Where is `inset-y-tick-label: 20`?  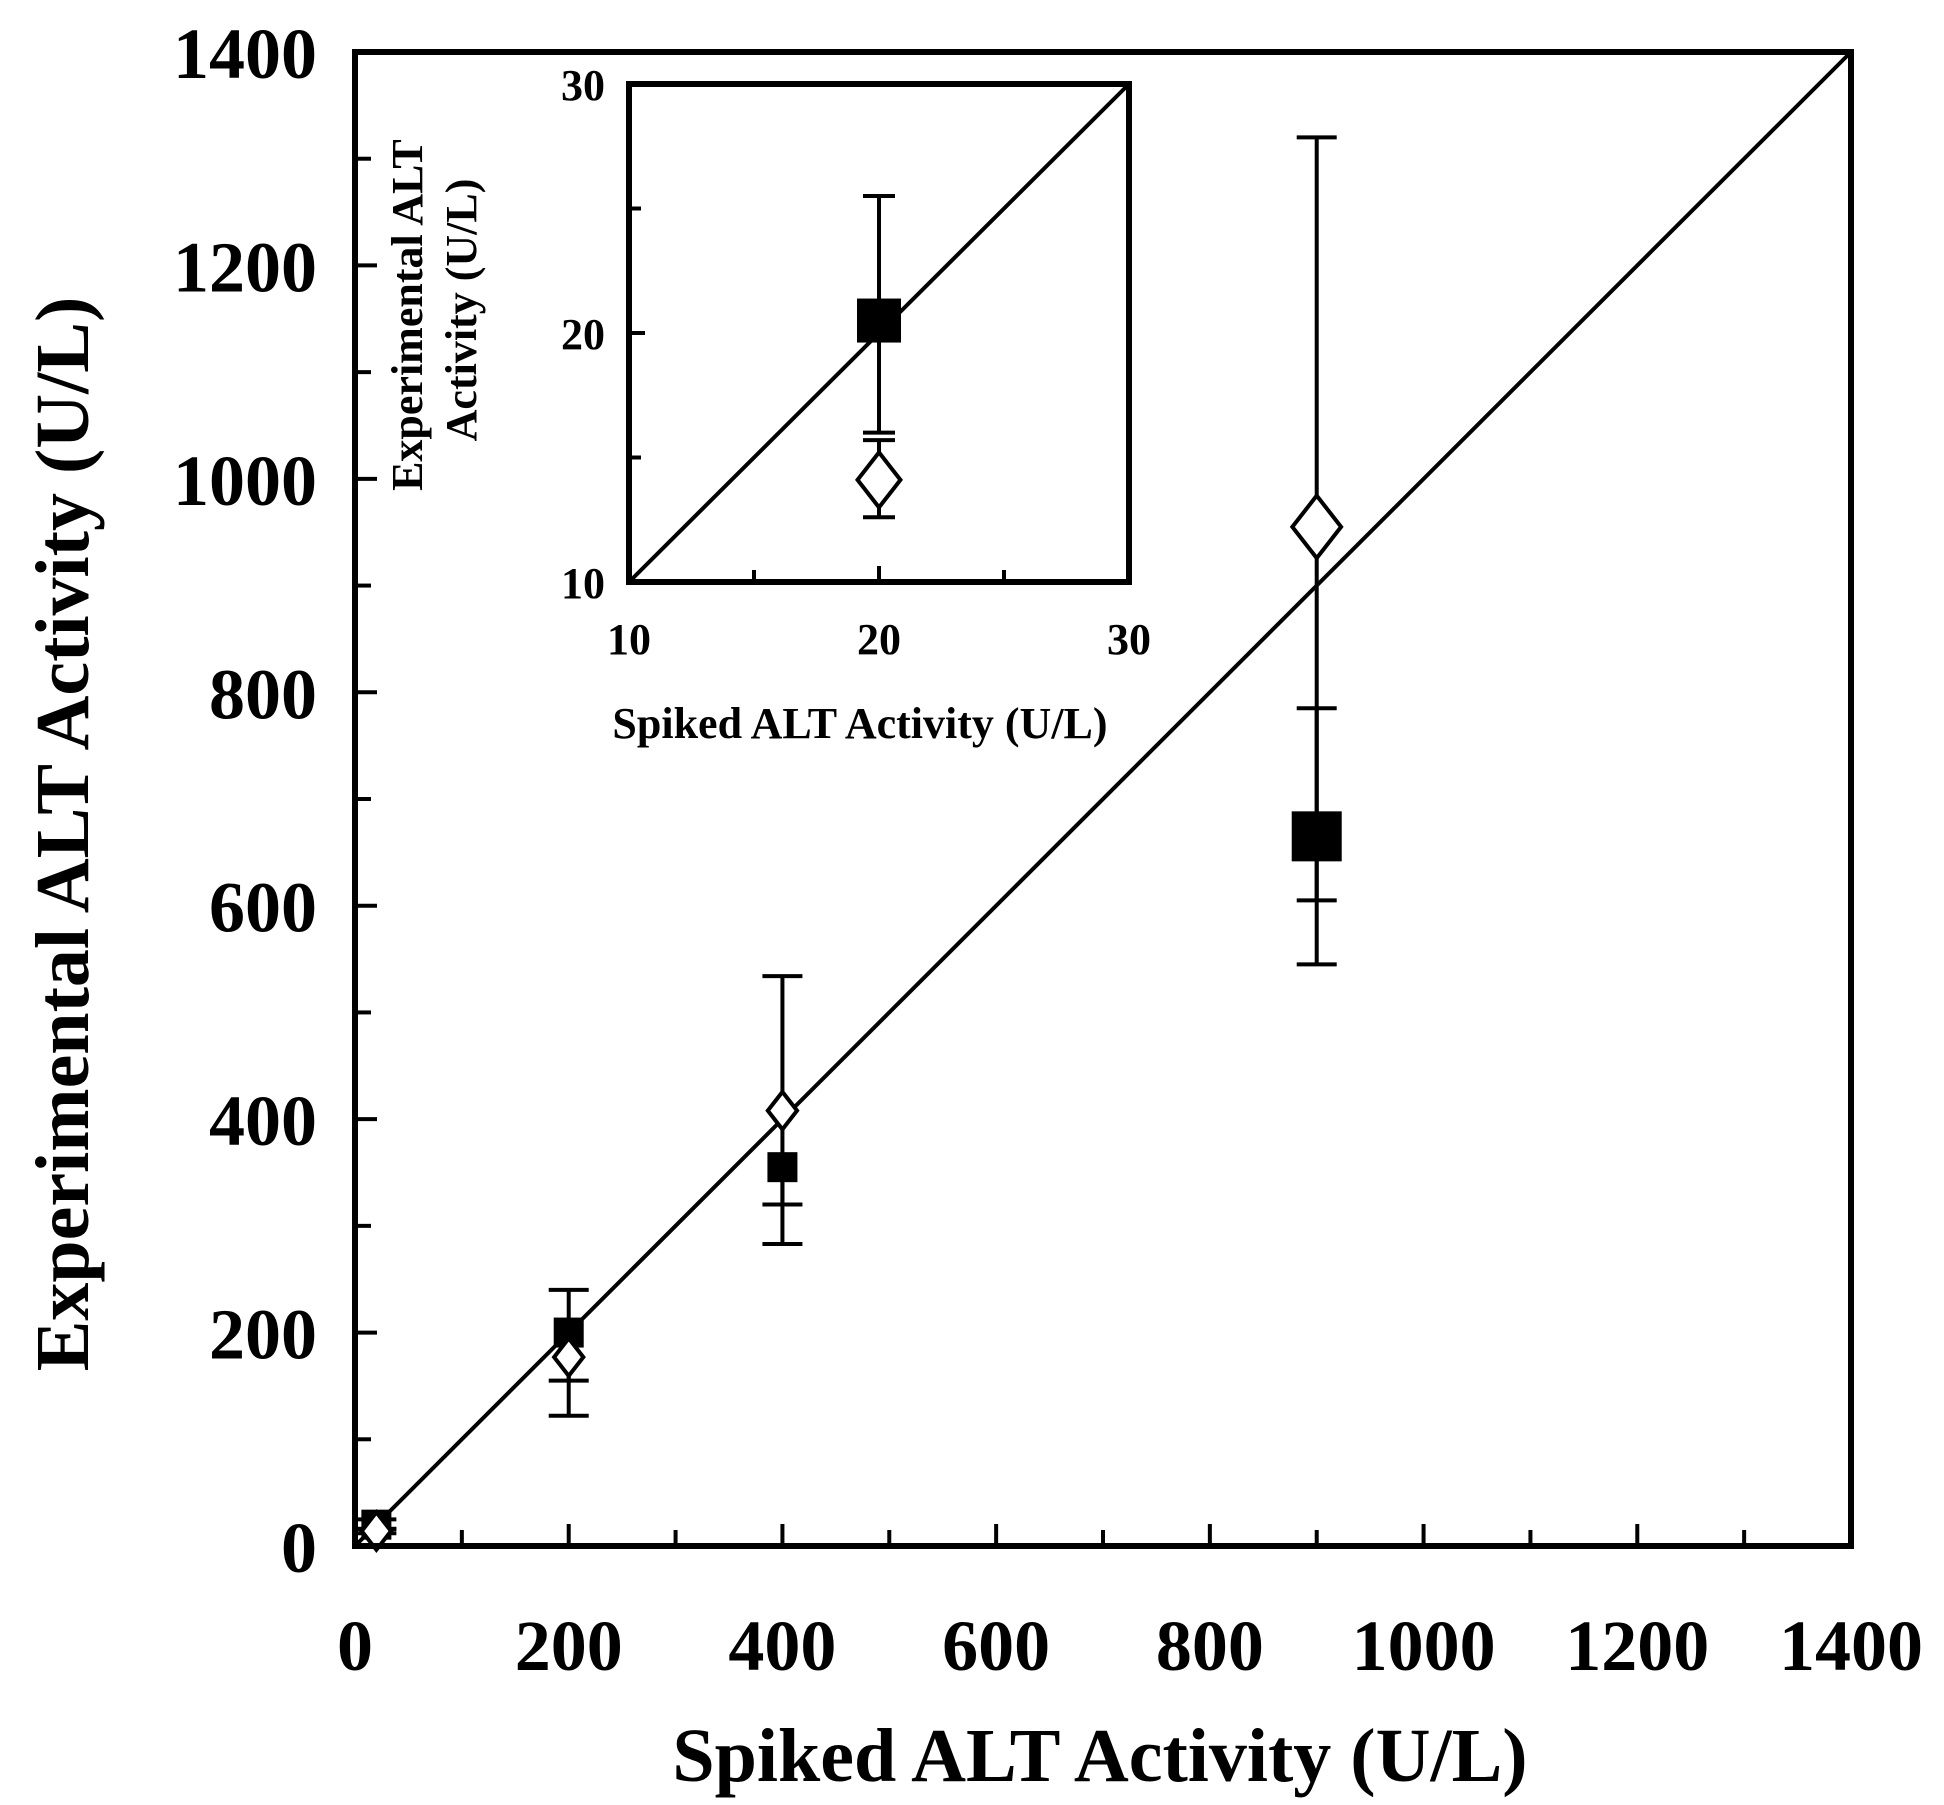
inset-y-tick-label: 20 is located at coordinates (583, 334).